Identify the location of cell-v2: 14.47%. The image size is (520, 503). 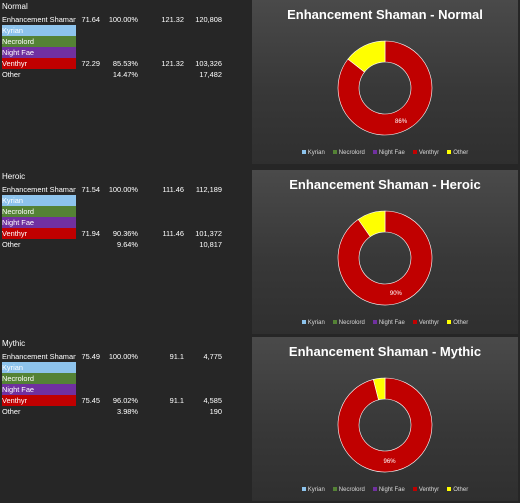
(125, 74).